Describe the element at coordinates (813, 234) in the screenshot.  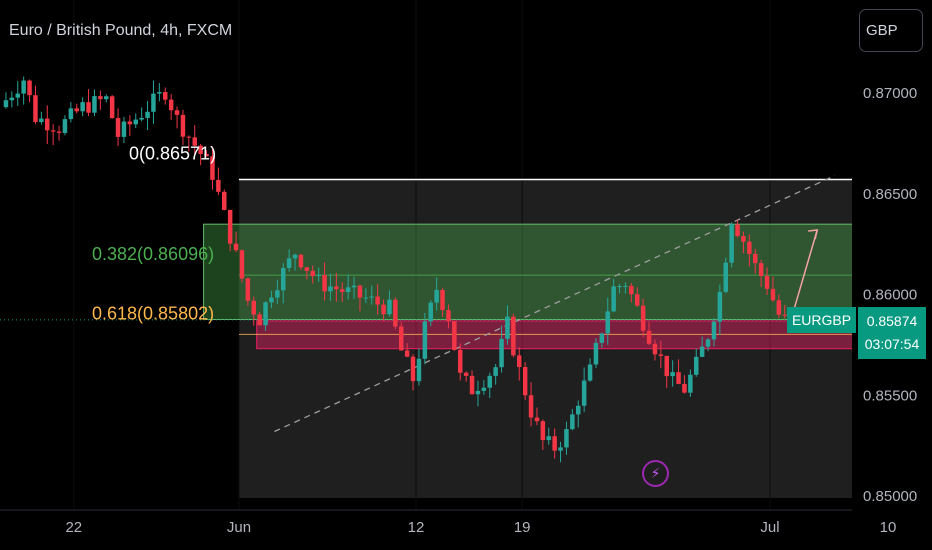
I see `arrow-head-icon` at that location.